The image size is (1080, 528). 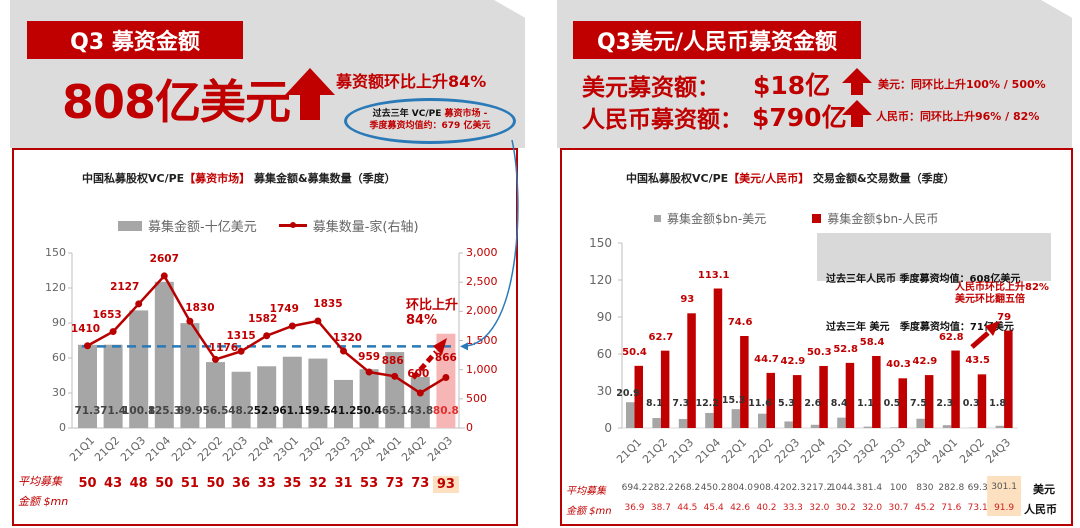 What do you see at coordinates (241, 336) in the screenshot?
I see `line-value-label: 1315` at bounding box center [241, 336].